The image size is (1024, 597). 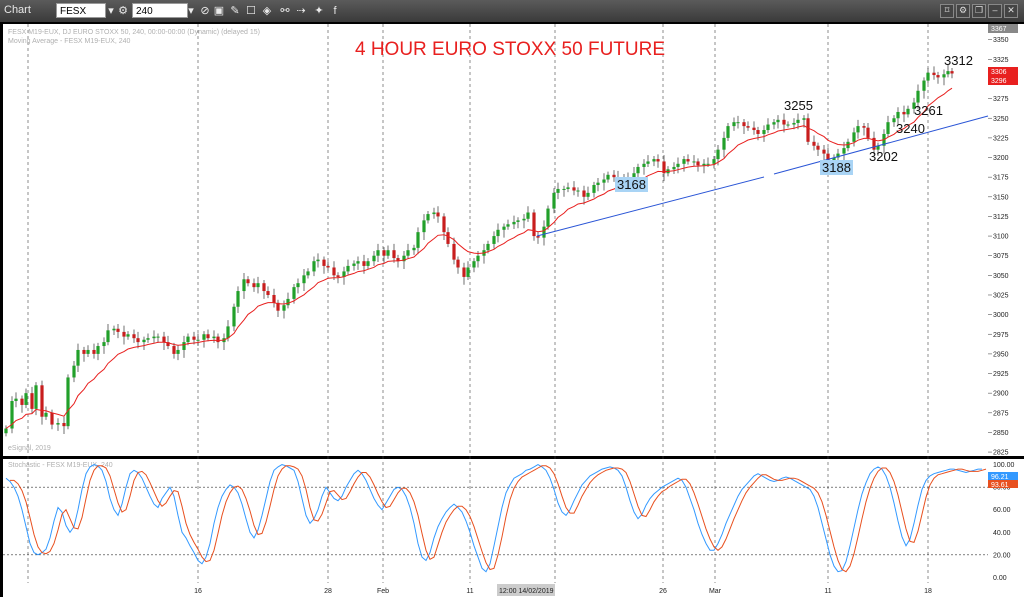 What do you see at coordinates (881, 145) in the screenshot?
I see `trendline-extension` at bounding box center [881, 145].